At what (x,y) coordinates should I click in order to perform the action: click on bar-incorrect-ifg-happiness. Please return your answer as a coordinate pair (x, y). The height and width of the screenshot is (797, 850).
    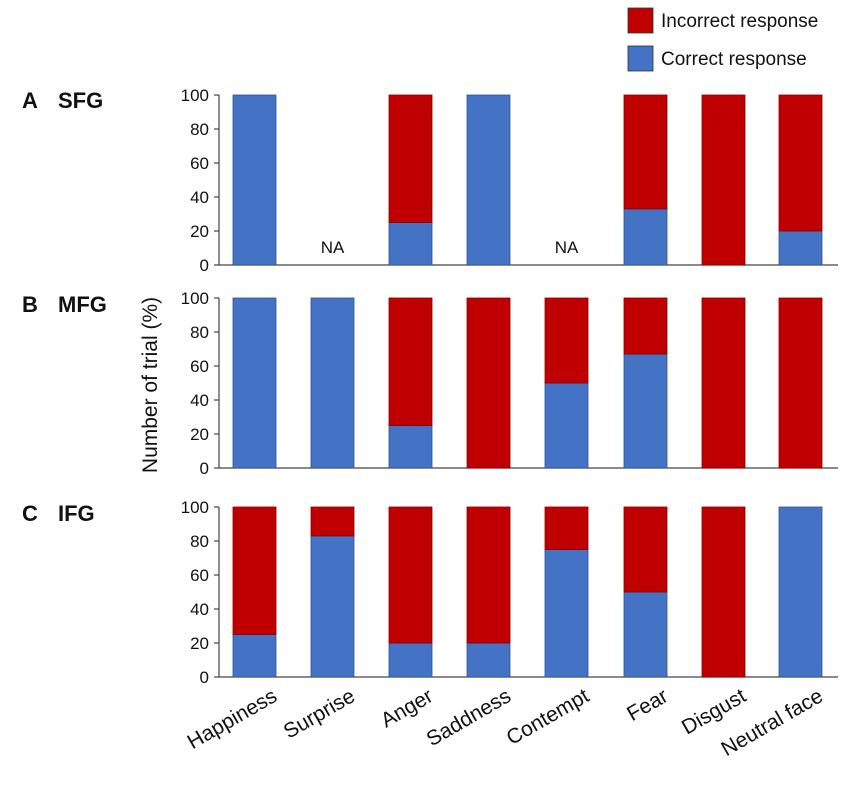
    Looking at the image, I should click on (254, 570).